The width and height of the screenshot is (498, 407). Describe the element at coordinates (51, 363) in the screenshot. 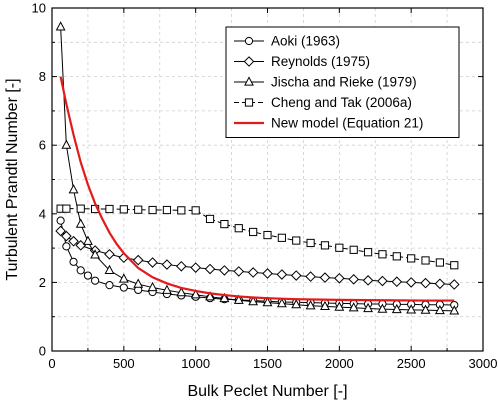

I see `x-tick-label: 0` at that location.